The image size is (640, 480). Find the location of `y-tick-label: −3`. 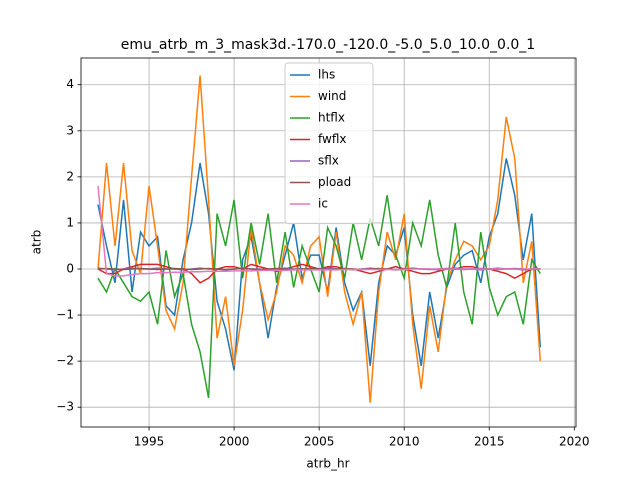

y-tick-label: −3 is located at coordinates (65, 407).